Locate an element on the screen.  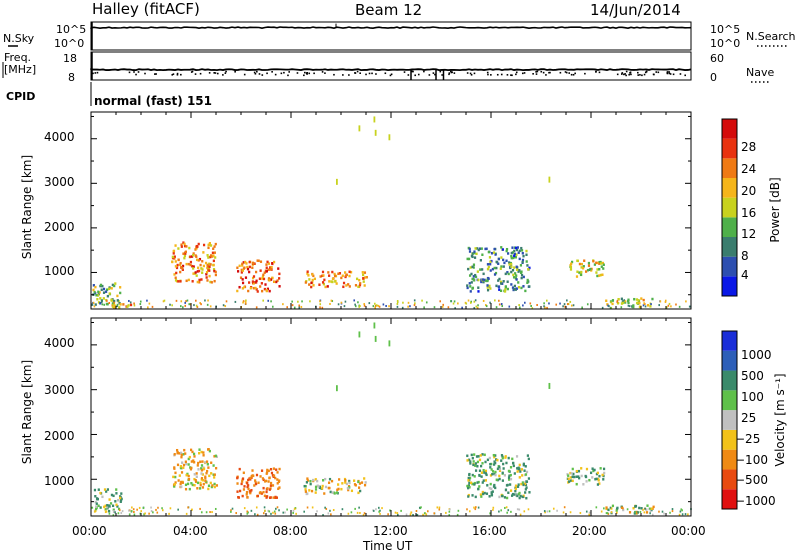
freq-label-line1: Freq. is located at coordinates (18, 57).